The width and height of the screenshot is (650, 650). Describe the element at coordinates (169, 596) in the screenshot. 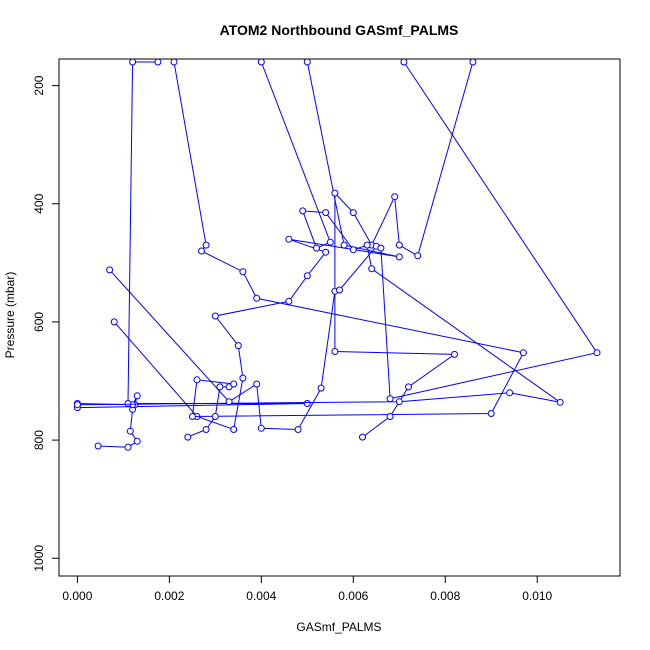

I see `x-tick-label: 0.002` at that location.